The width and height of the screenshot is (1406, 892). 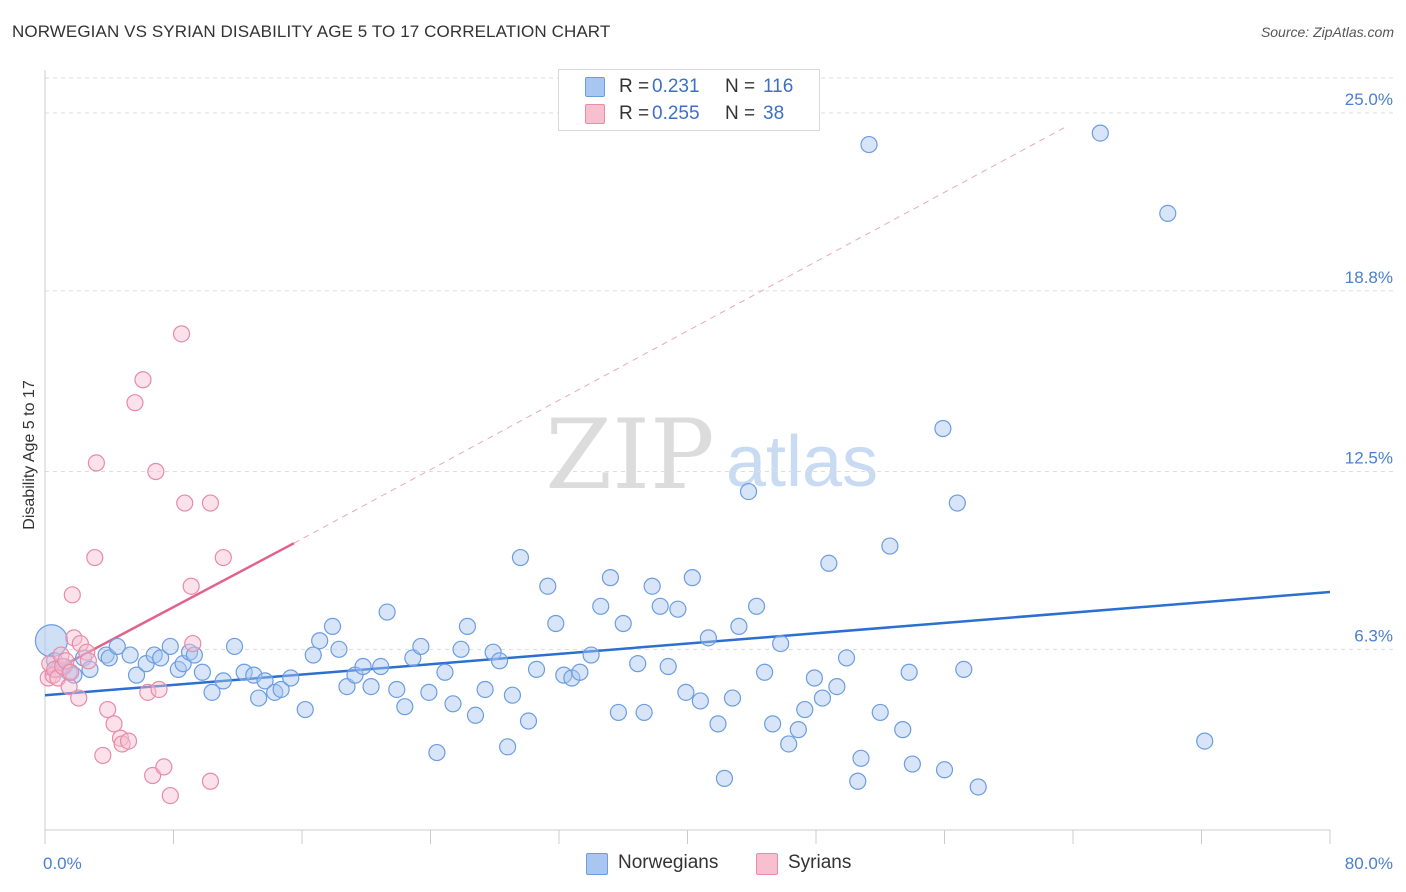 I want to click on legend-r-value: 0.231, so click(x=676, y=86).